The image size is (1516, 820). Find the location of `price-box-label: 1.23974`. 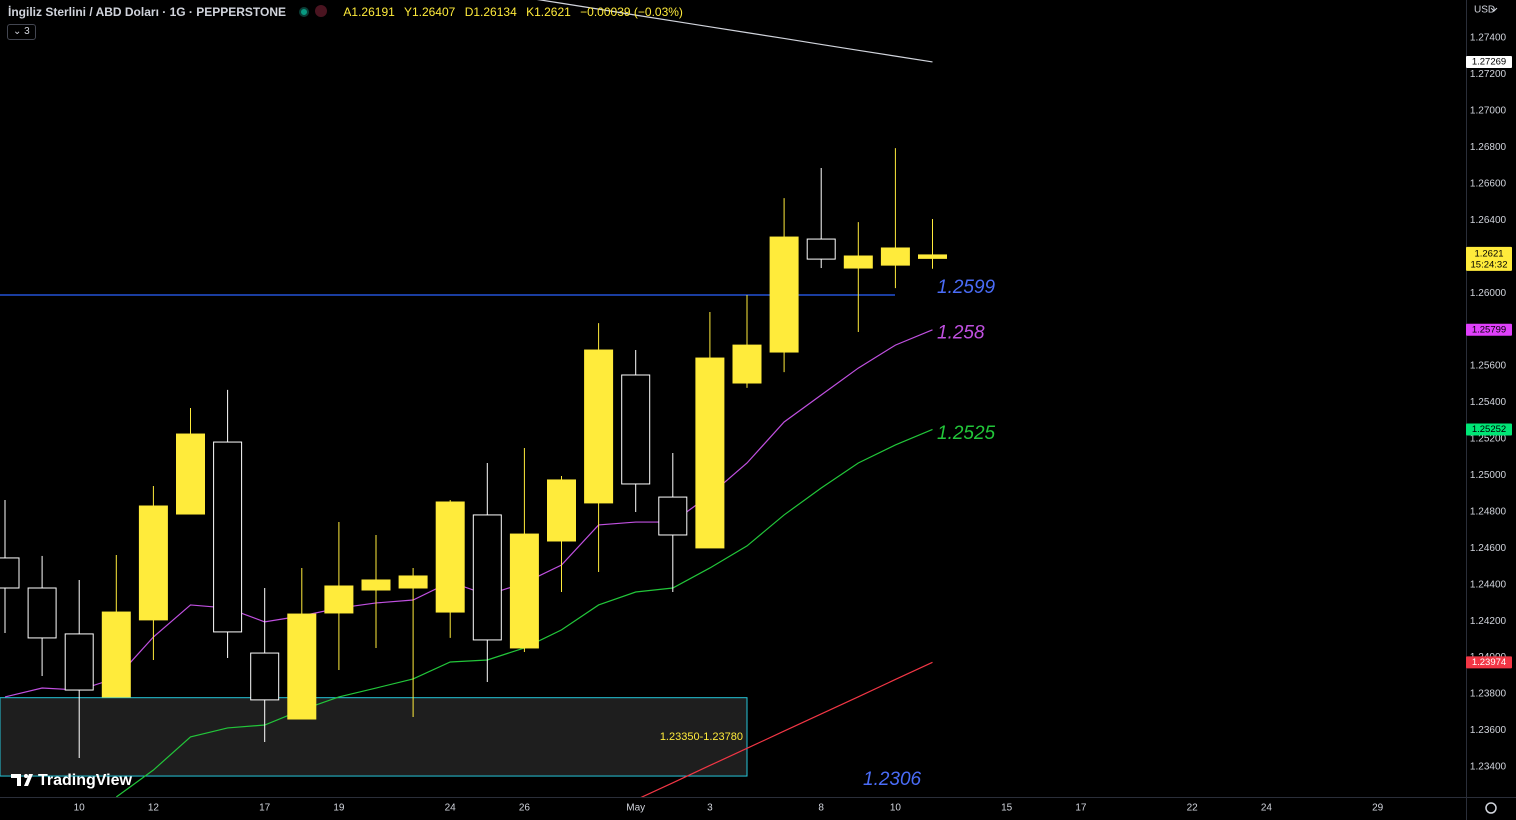

price-box-label: 1.23974 is located at coordinates (1489, 662).